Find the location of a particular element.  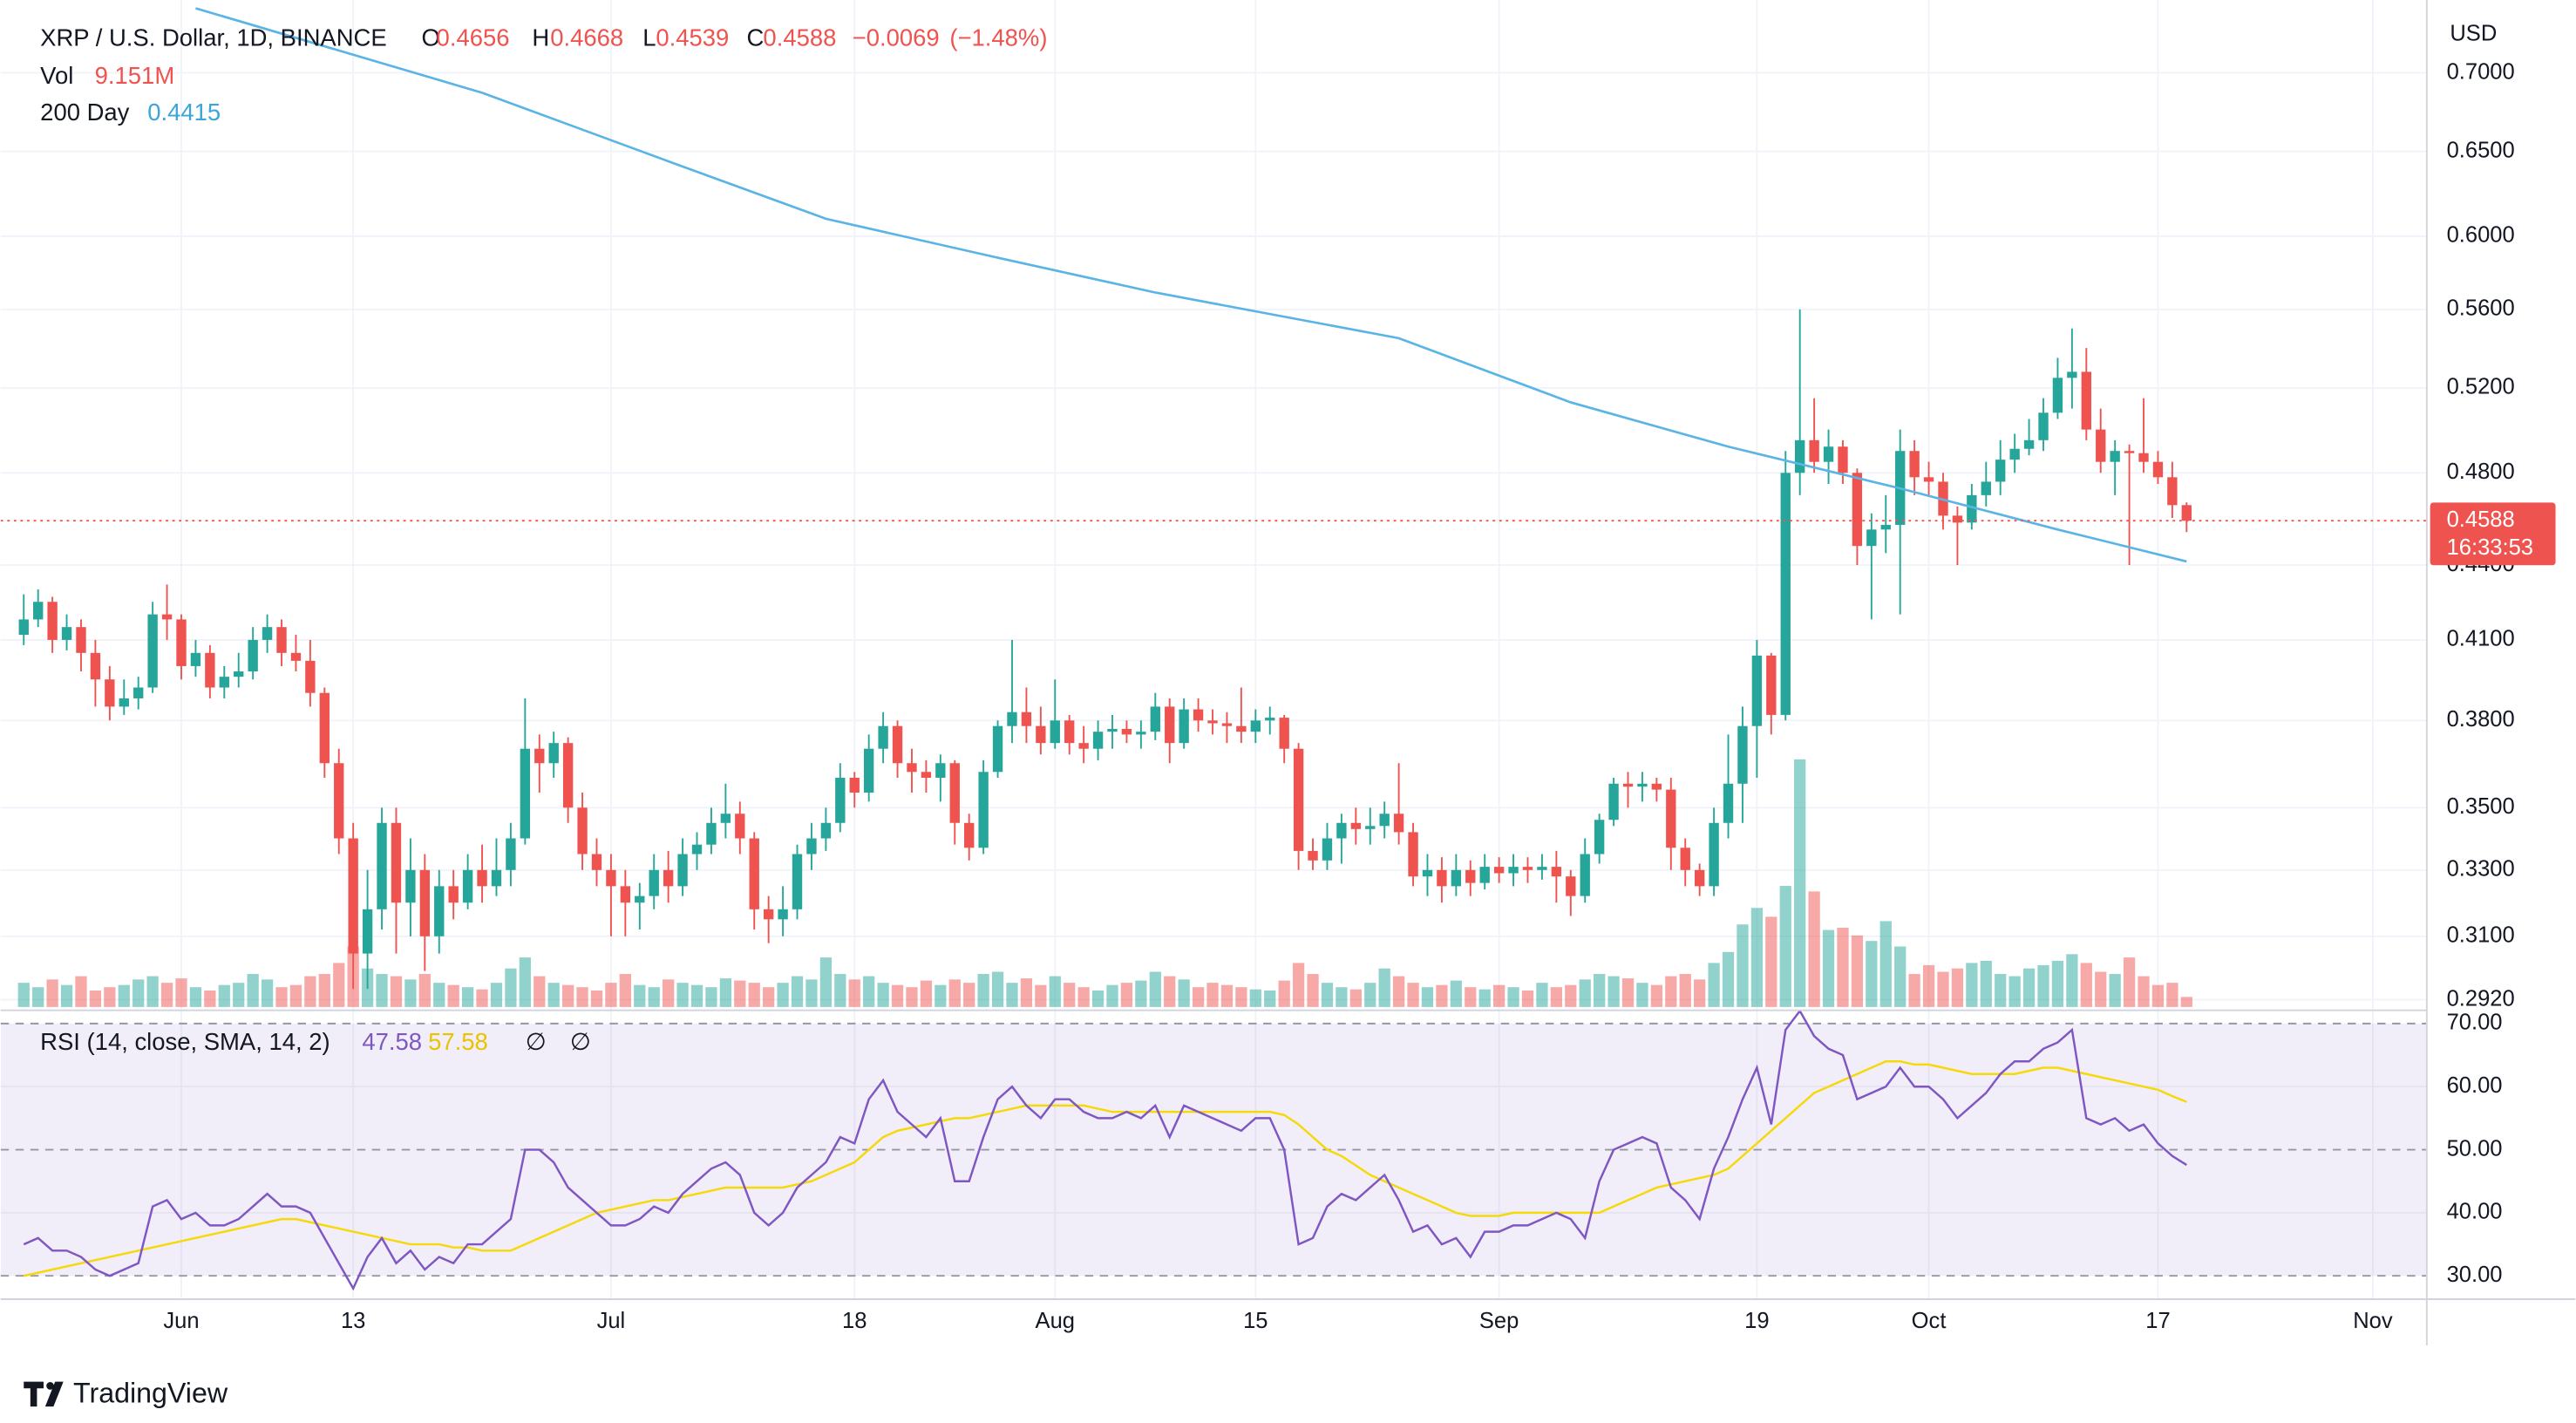

x-tick-label: 15 is located at coordinates (1255, 1321).